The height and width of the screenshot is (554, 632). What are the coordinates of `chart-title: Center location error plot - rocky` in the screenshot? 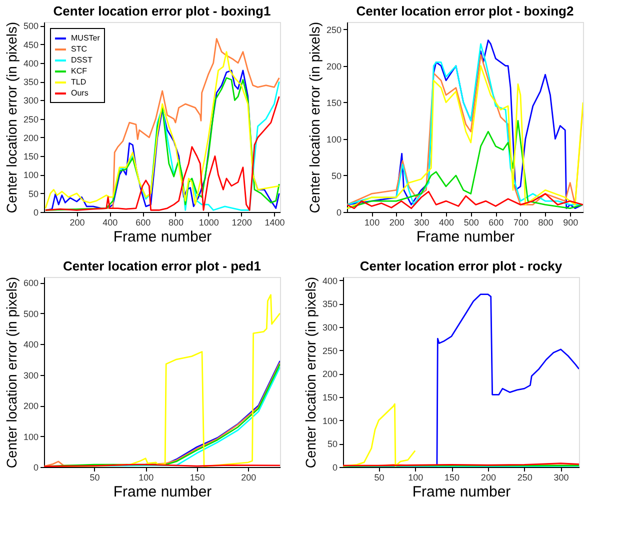 It's located at (461, 266).